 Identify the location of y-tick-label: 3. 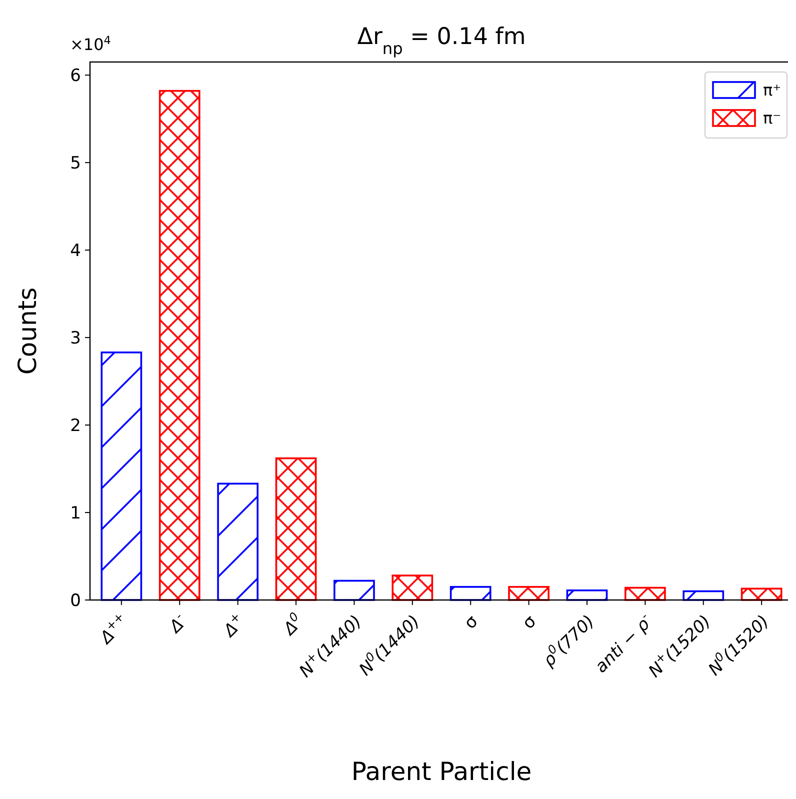
(75, 338).